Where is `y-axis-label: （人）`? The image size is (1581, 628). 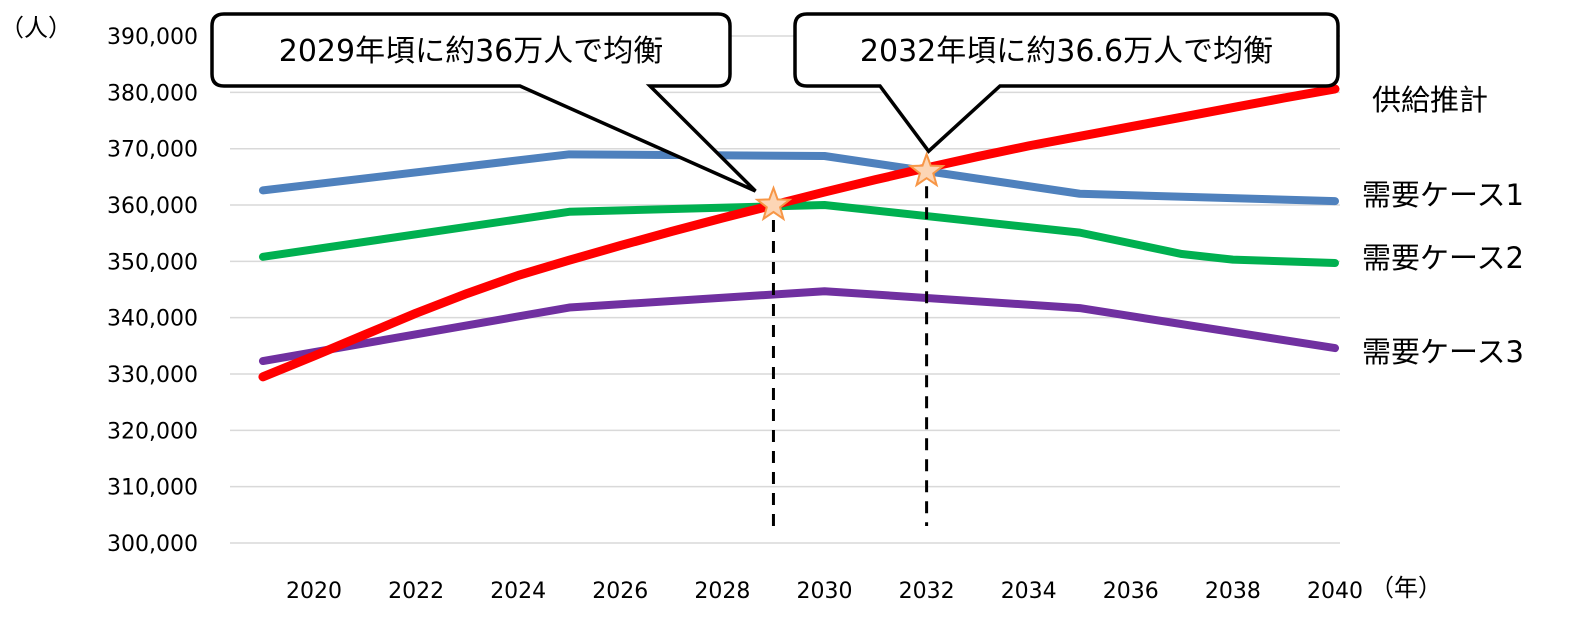
y-axis-label: （人） is located at coordinates (36, 28).